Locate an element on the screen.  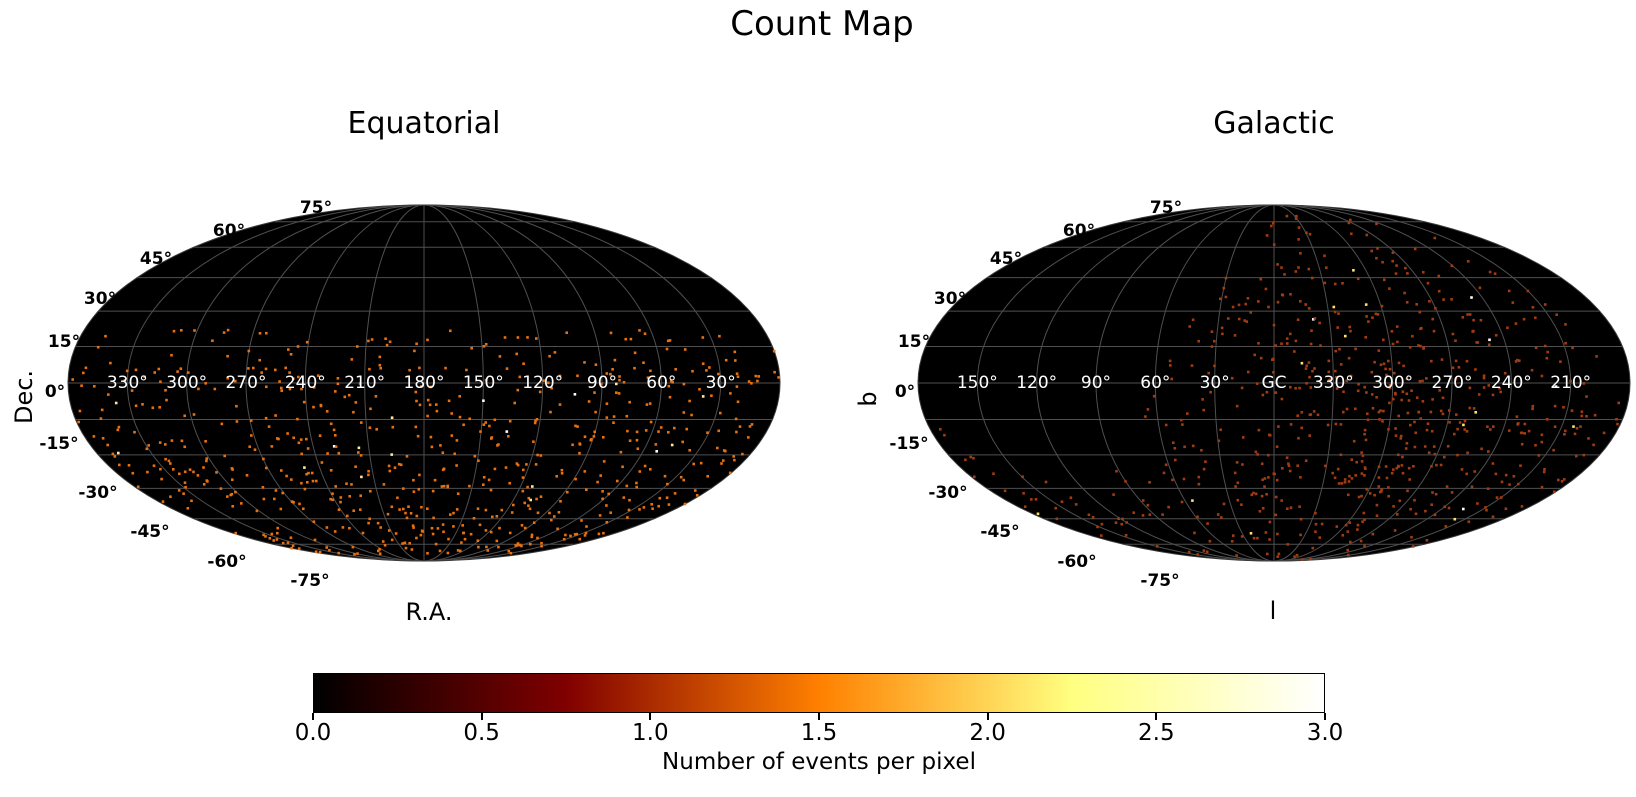
lon-tick-label: 240° is located at coordinates (1511, 383).